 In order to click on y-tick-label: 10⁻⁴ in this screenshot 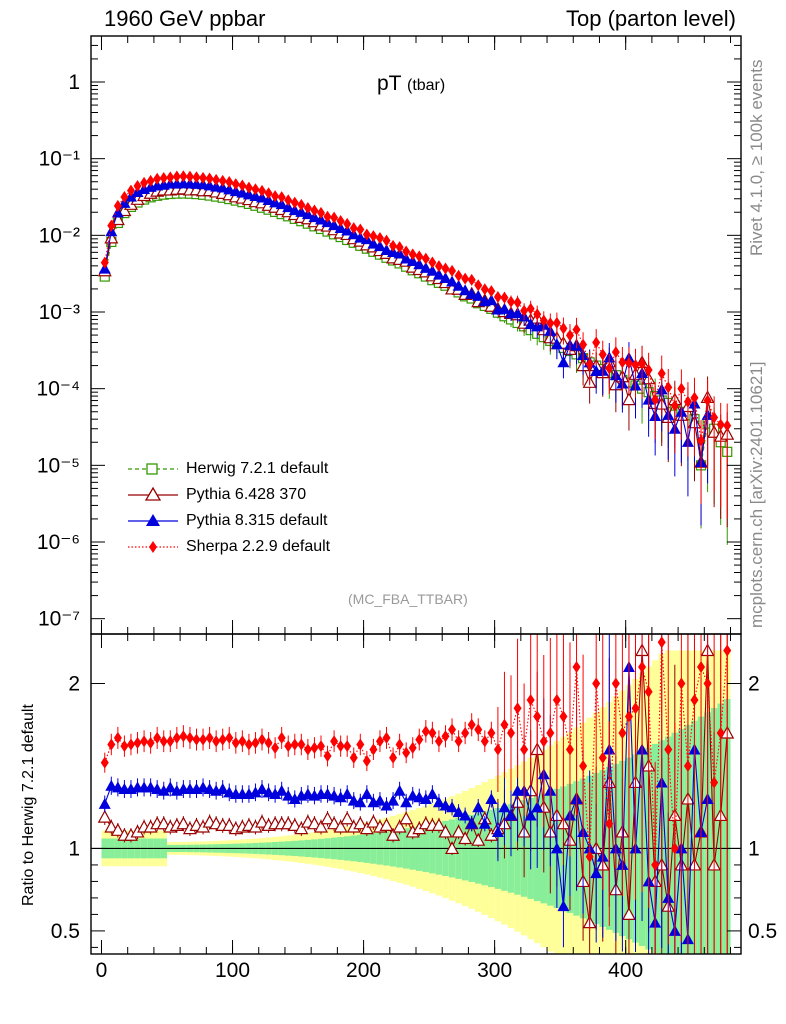, I will do `click(58, 389)`.